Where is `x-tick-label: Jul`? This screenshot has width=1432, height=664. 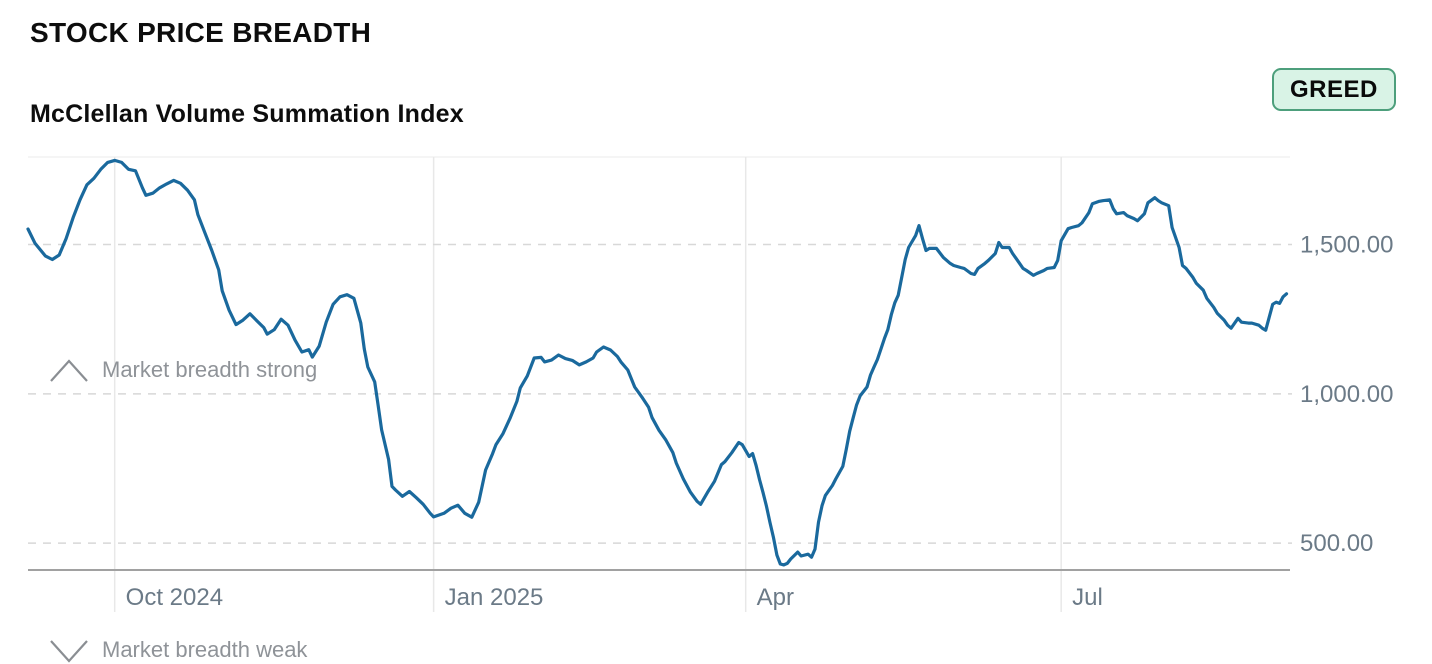 x-tick-label: Jul is located at coordinates (1087, 597).